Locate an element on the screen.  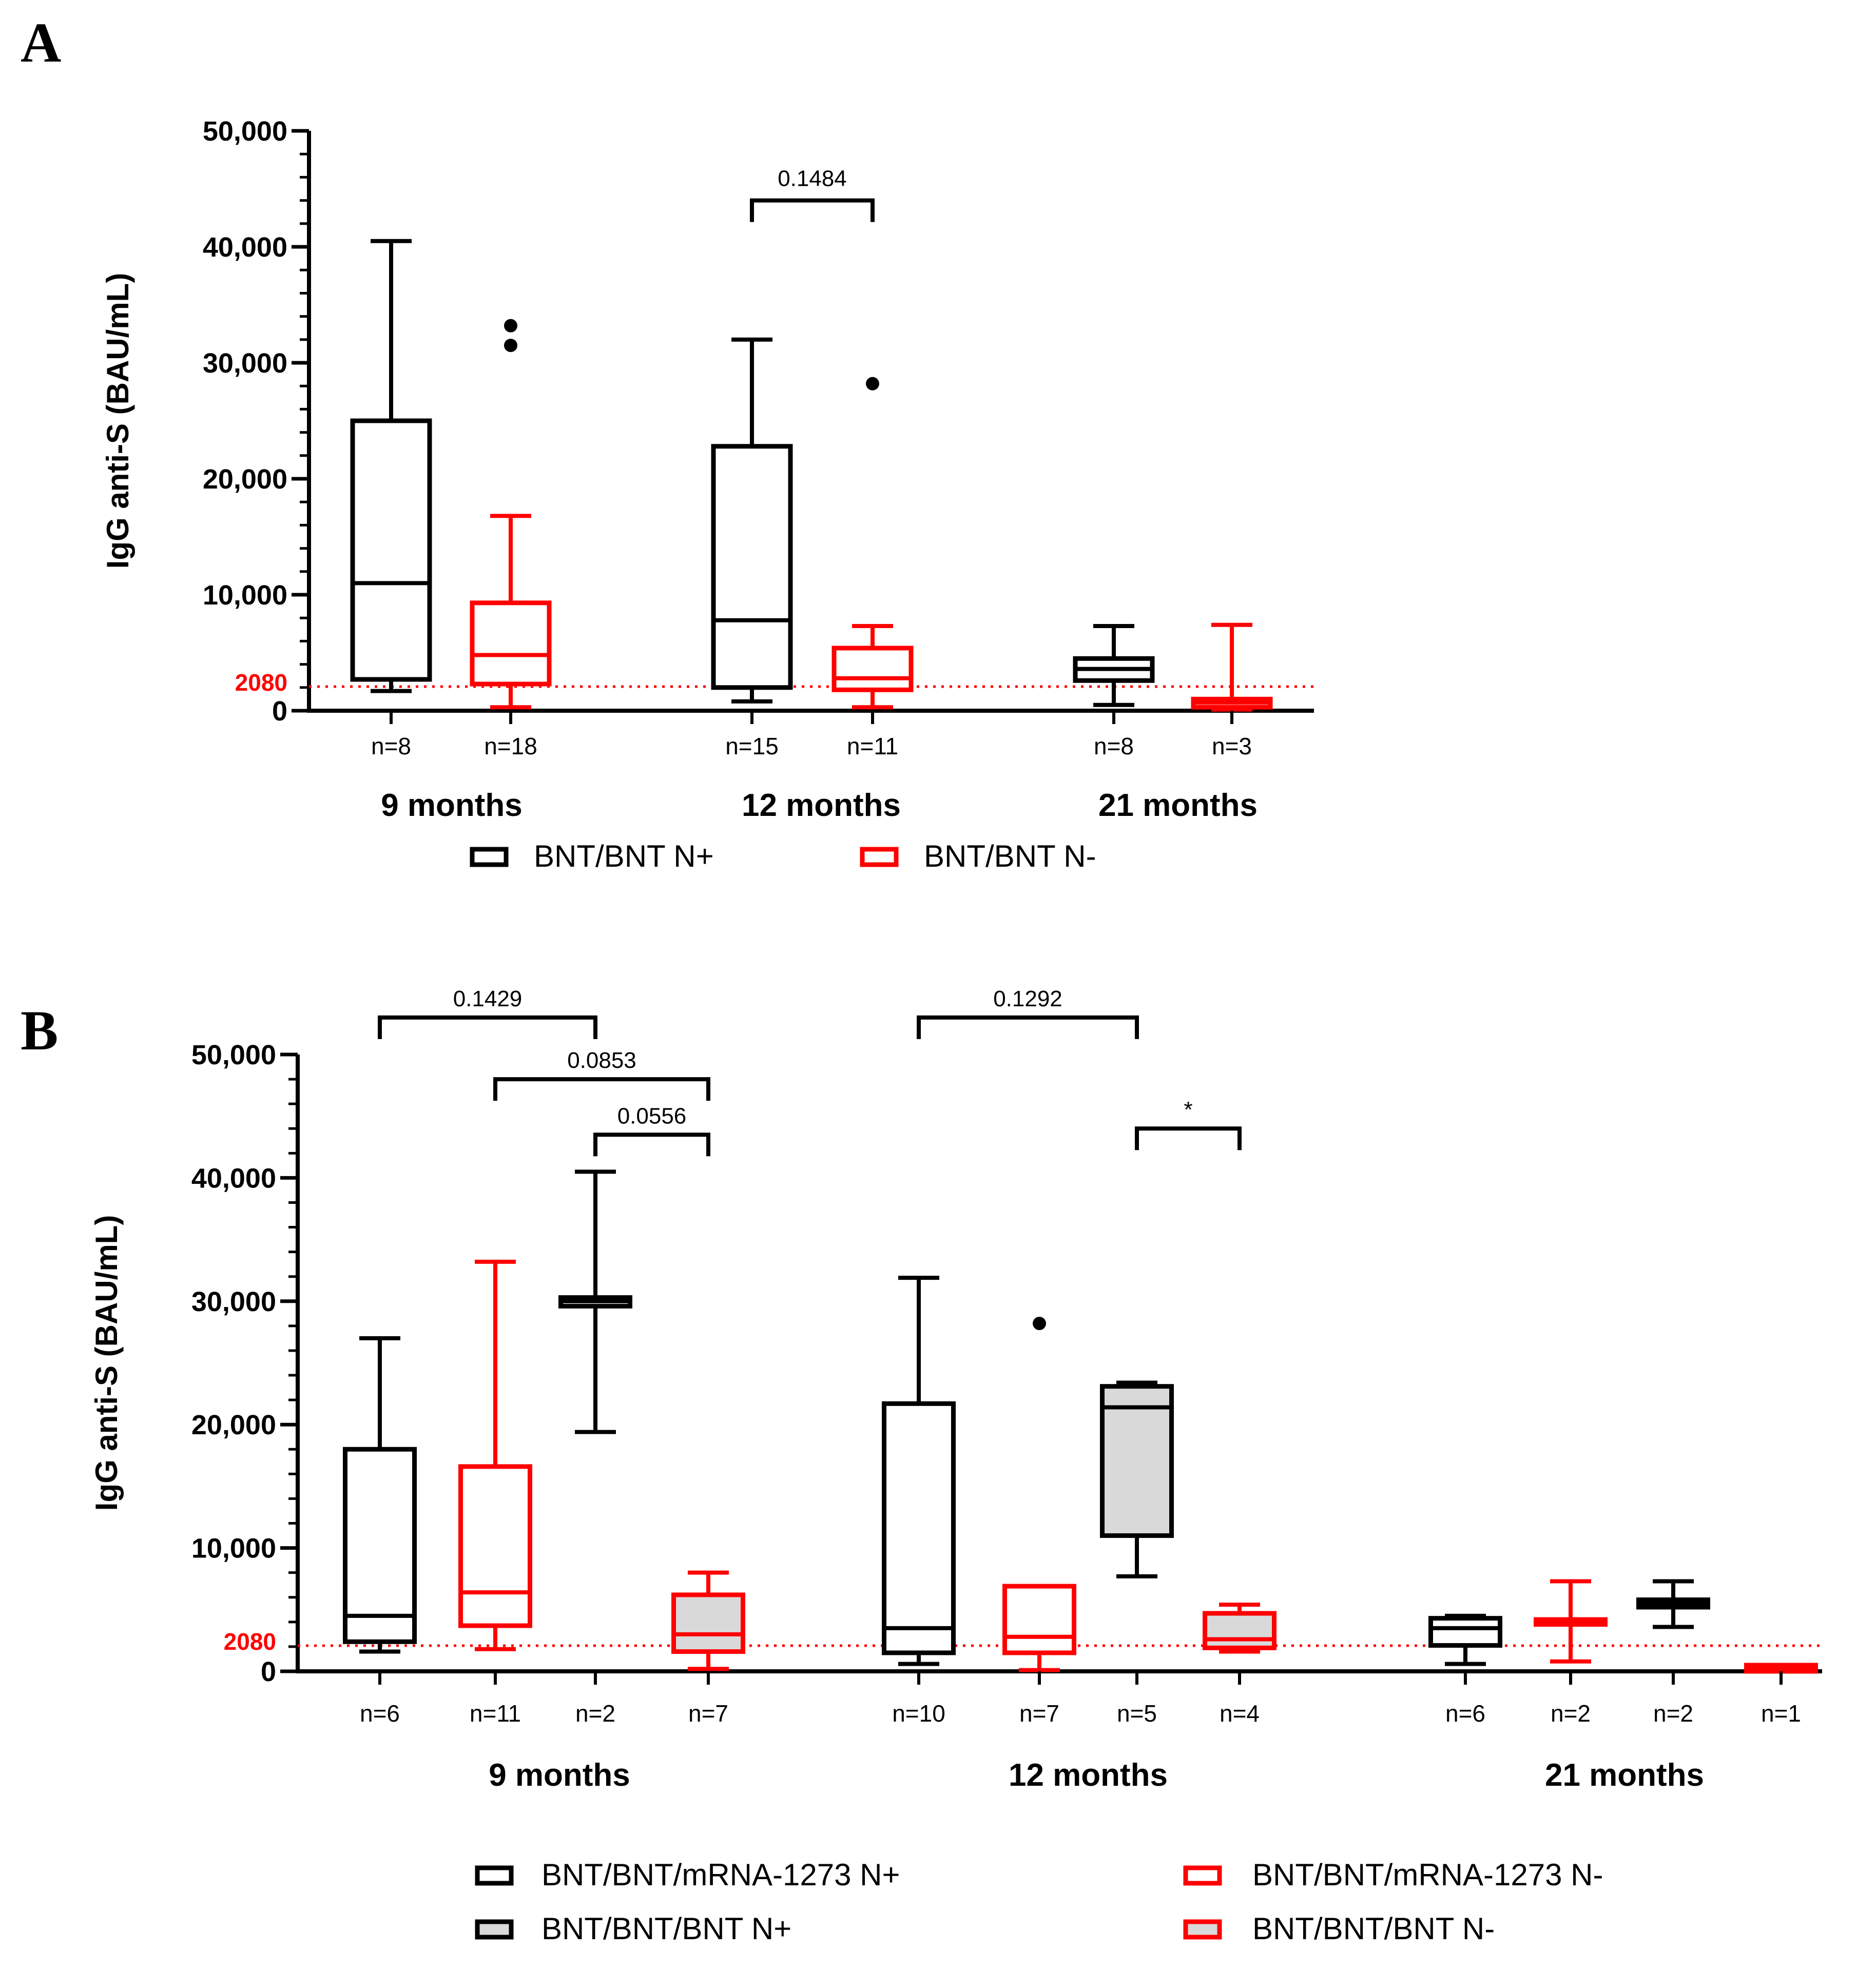
comparison-p-value: 0.1292 is located at coordinates (1028, 999).